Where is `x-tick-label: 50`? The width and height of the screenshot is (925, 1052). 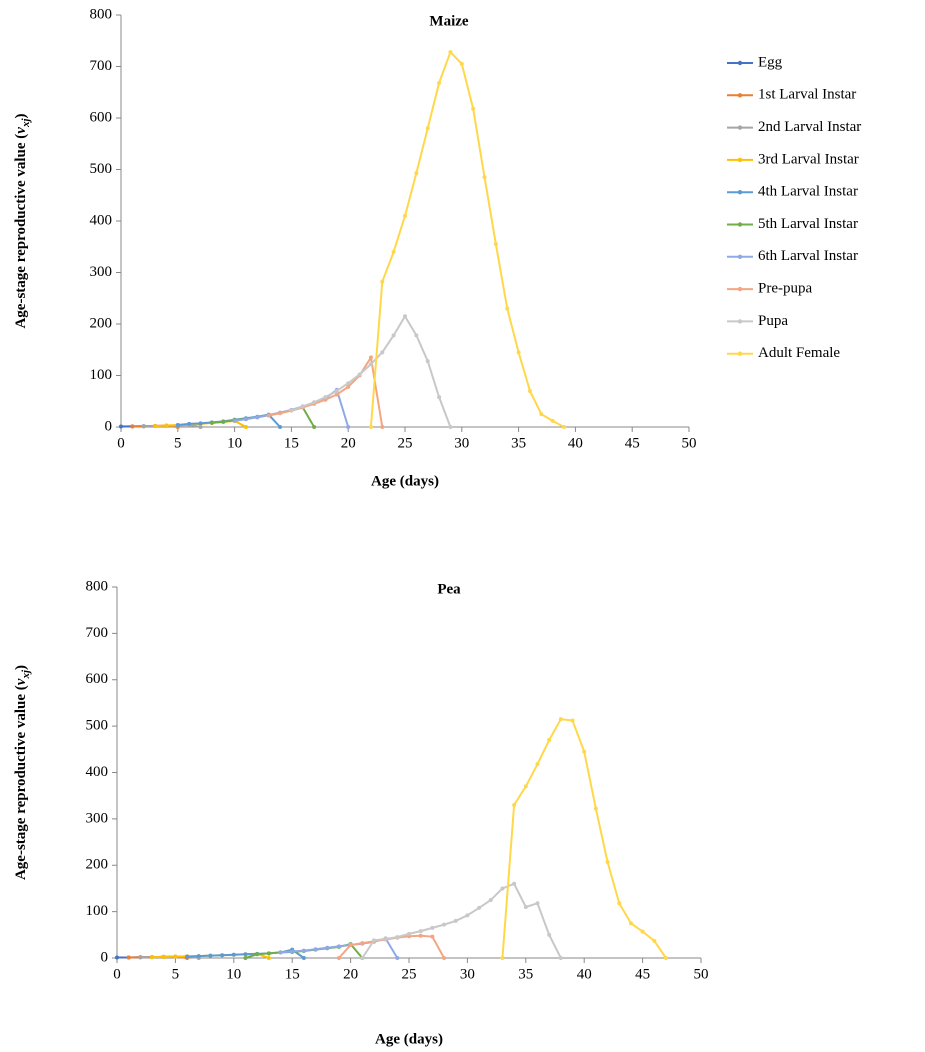 x-tick-label: 50 is located at coordinates (689, 443).